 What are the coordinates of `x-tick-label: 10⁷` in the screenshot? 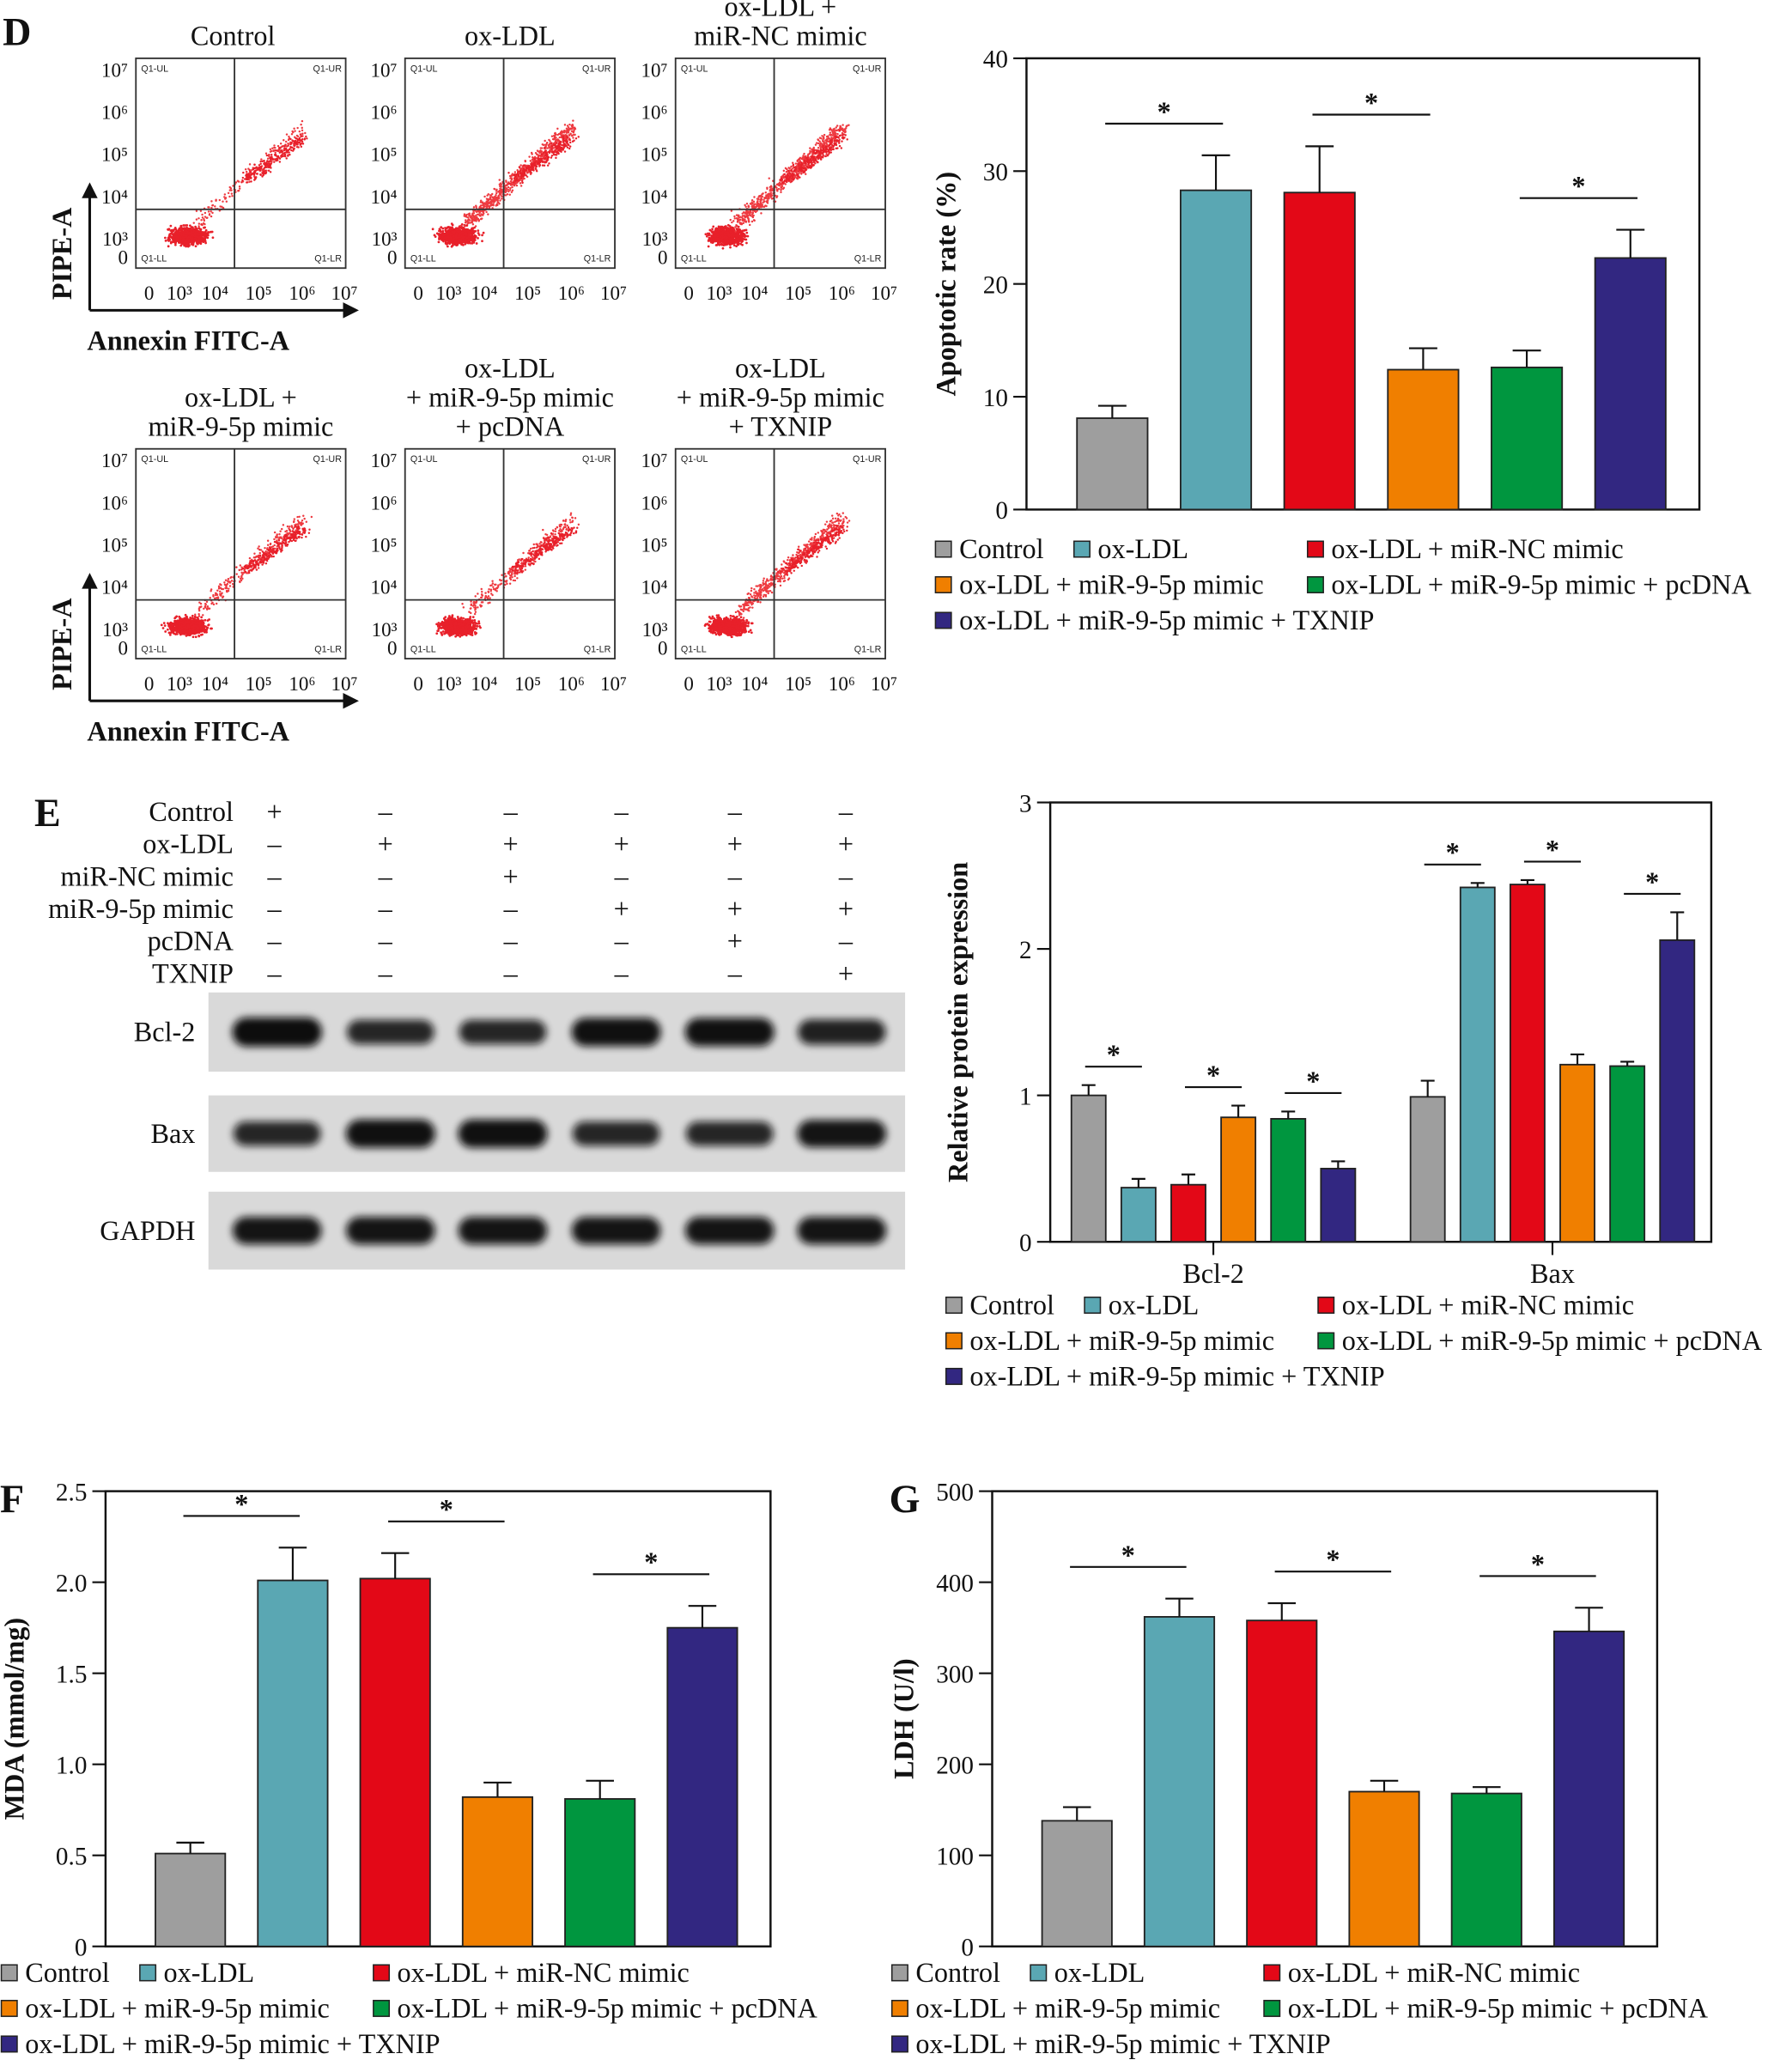 It's located at (345, 293).